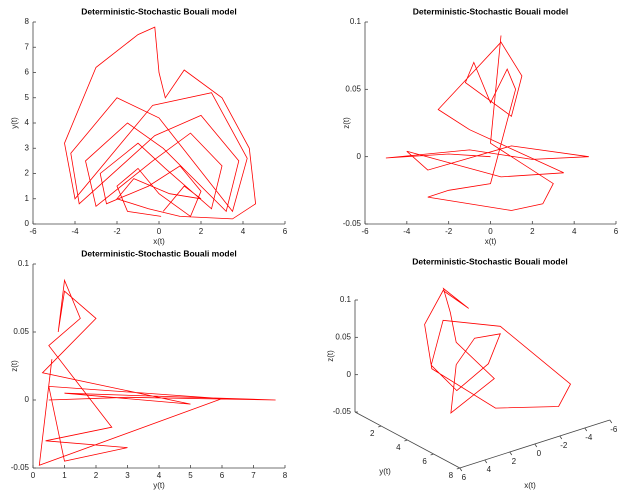  I want to click on y-tick-label: 3, so click(27, 147).